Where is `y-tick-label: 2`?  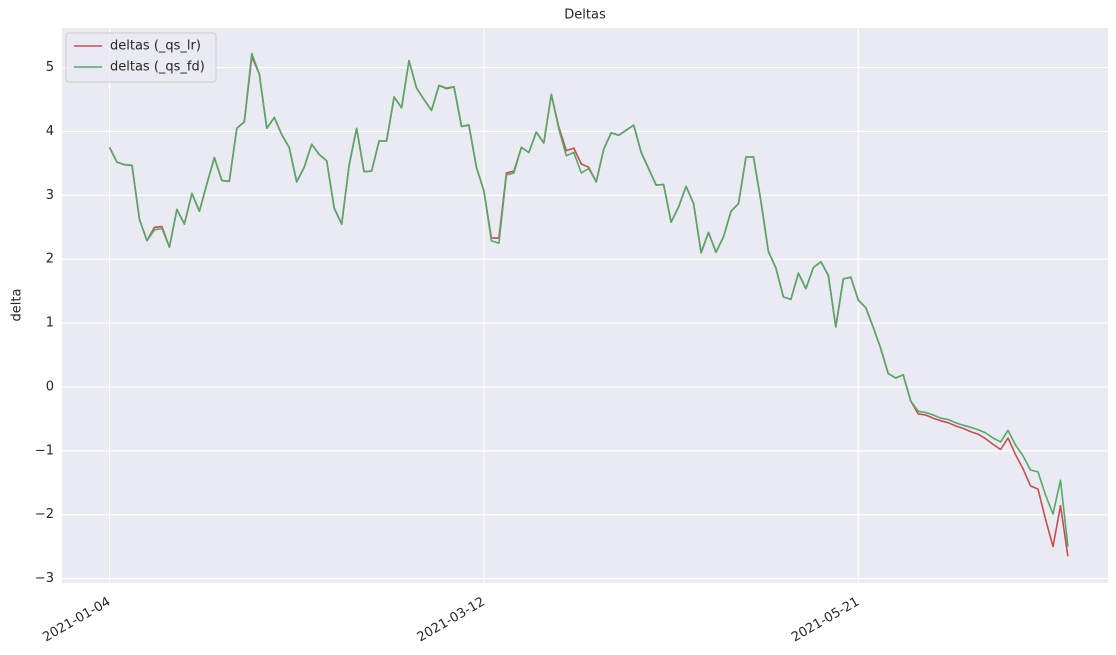 y-tick-label: 2 is located at coordinates (50, 259).